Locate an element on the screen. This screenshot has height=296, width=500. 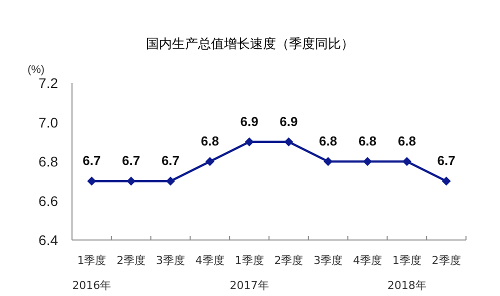
y-tick-label: 6.6 is located at coordinates (48, 200).